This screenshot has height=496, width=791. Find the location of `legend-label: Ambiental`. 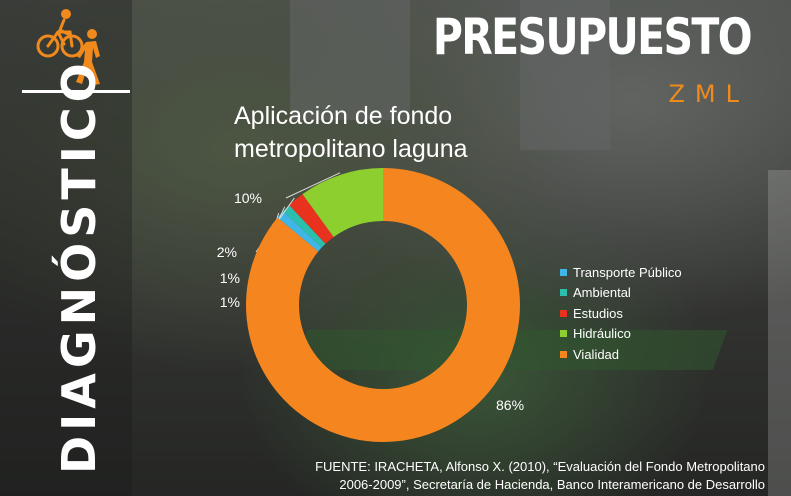

legend-label: Ambiental is located at coordinates (602, 293).